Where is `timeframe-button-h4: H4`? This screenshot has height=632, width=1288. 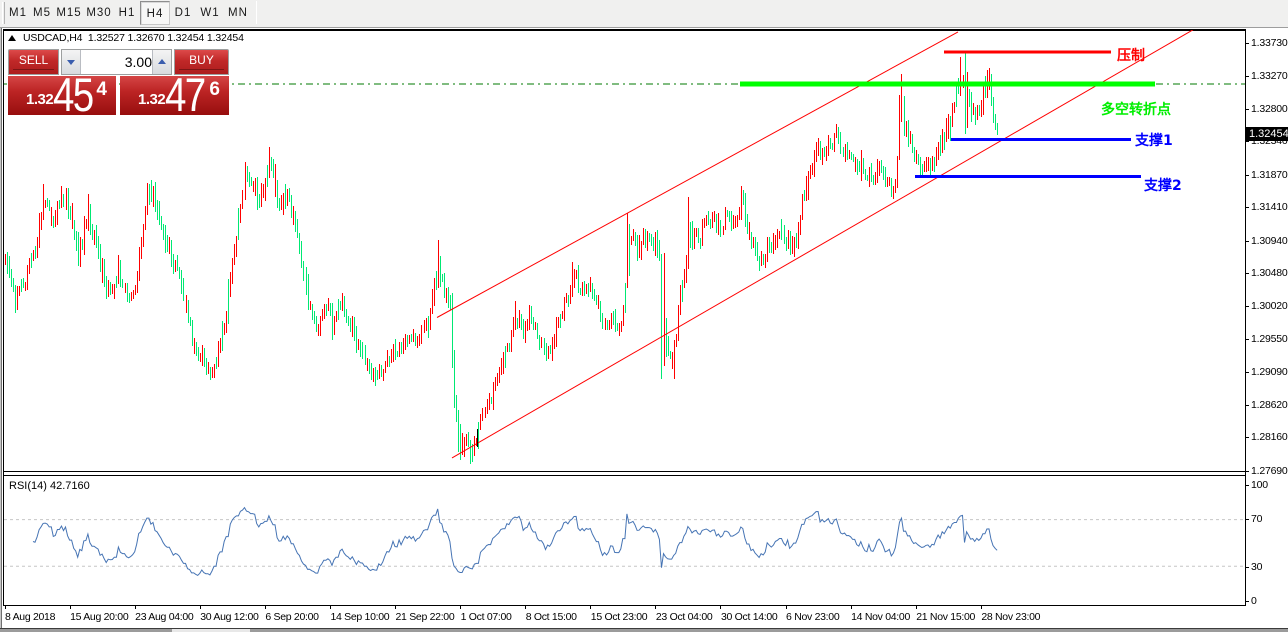
timeframe-button-h4: H4 is located at coordinates (155, 13).